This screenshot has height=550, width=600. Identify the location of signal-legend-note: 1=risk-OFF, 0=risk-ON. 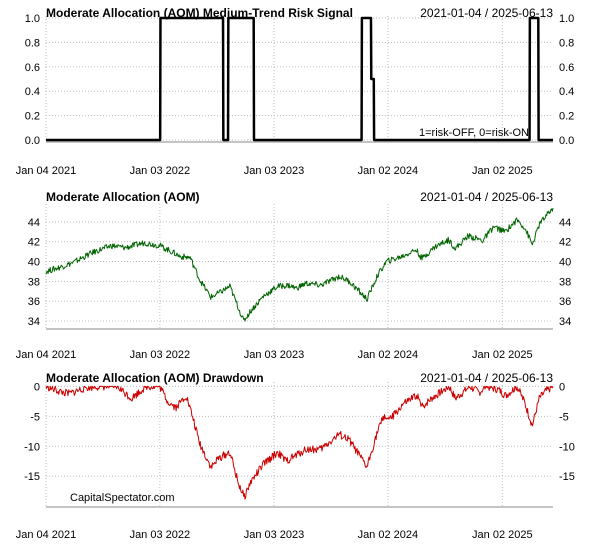
(474, 133).